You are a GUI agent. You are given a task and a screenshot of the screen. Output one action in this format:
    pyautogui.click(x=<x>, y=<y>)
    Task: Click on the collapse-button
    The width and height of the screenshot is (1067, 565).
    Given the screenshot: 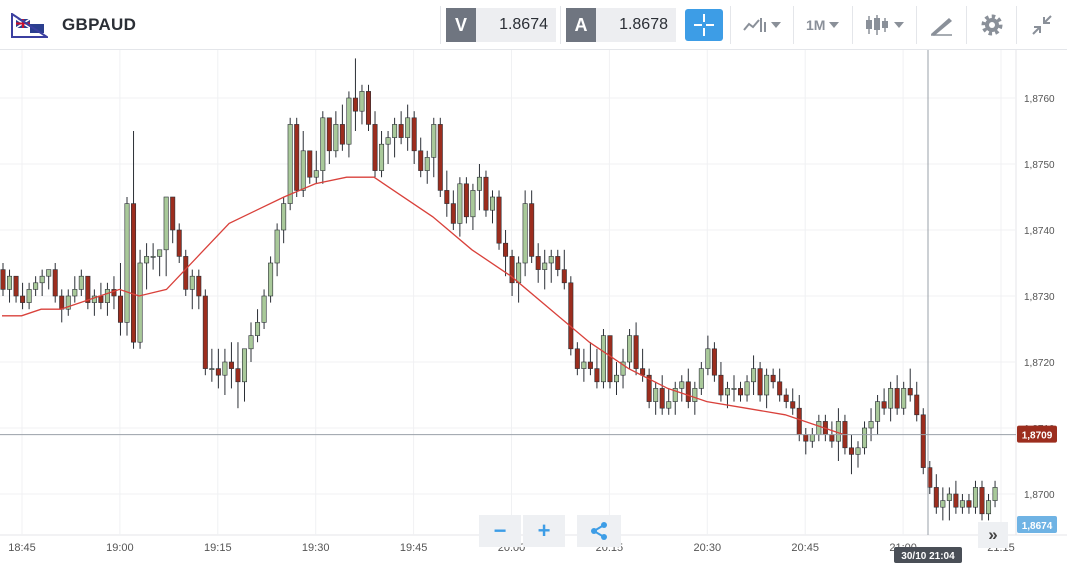 What is the action you would take?
    pyautogui.click(x=1042, y=25)
    